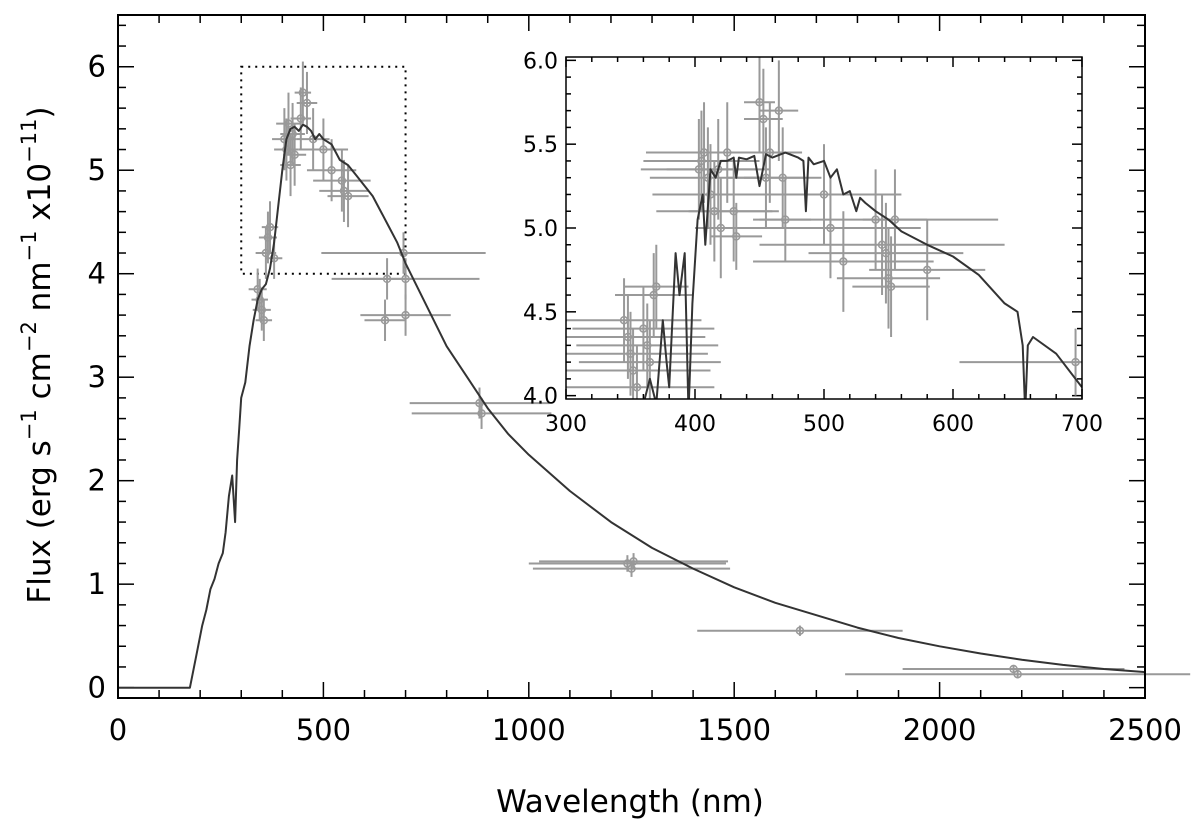 The height and width of the screenshot is (827, 1200). Describe the element at coordinates (540, 61) in the screenshot. I see `y-tick-label: 6.0` at that location.